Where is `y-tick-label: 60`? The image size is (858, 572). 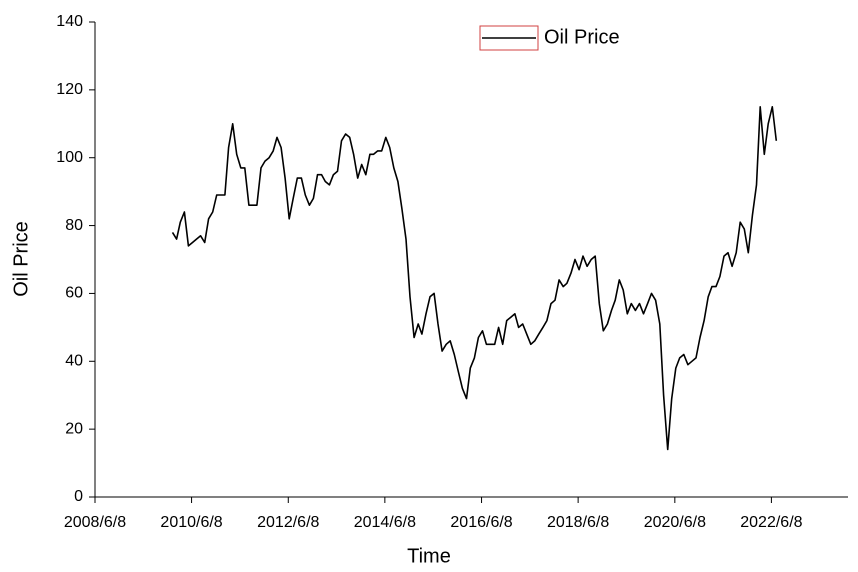
y-tick-label: 60 is located at coordinates (74, 293).